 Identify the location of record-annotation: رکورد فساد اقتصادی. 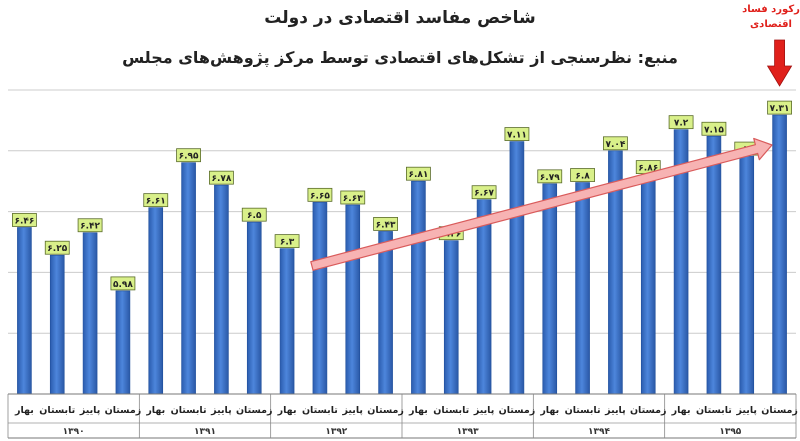
(771, 17).